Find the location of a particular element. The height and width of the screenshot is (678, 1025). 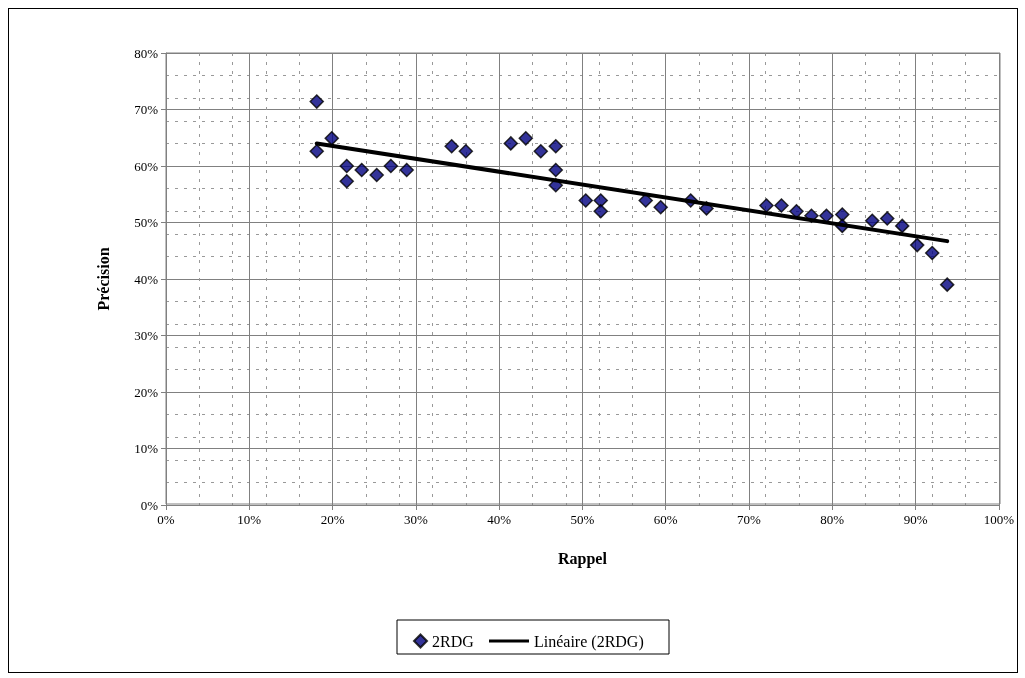

y-tick-label: 80% is located at coordinates (146, 53).